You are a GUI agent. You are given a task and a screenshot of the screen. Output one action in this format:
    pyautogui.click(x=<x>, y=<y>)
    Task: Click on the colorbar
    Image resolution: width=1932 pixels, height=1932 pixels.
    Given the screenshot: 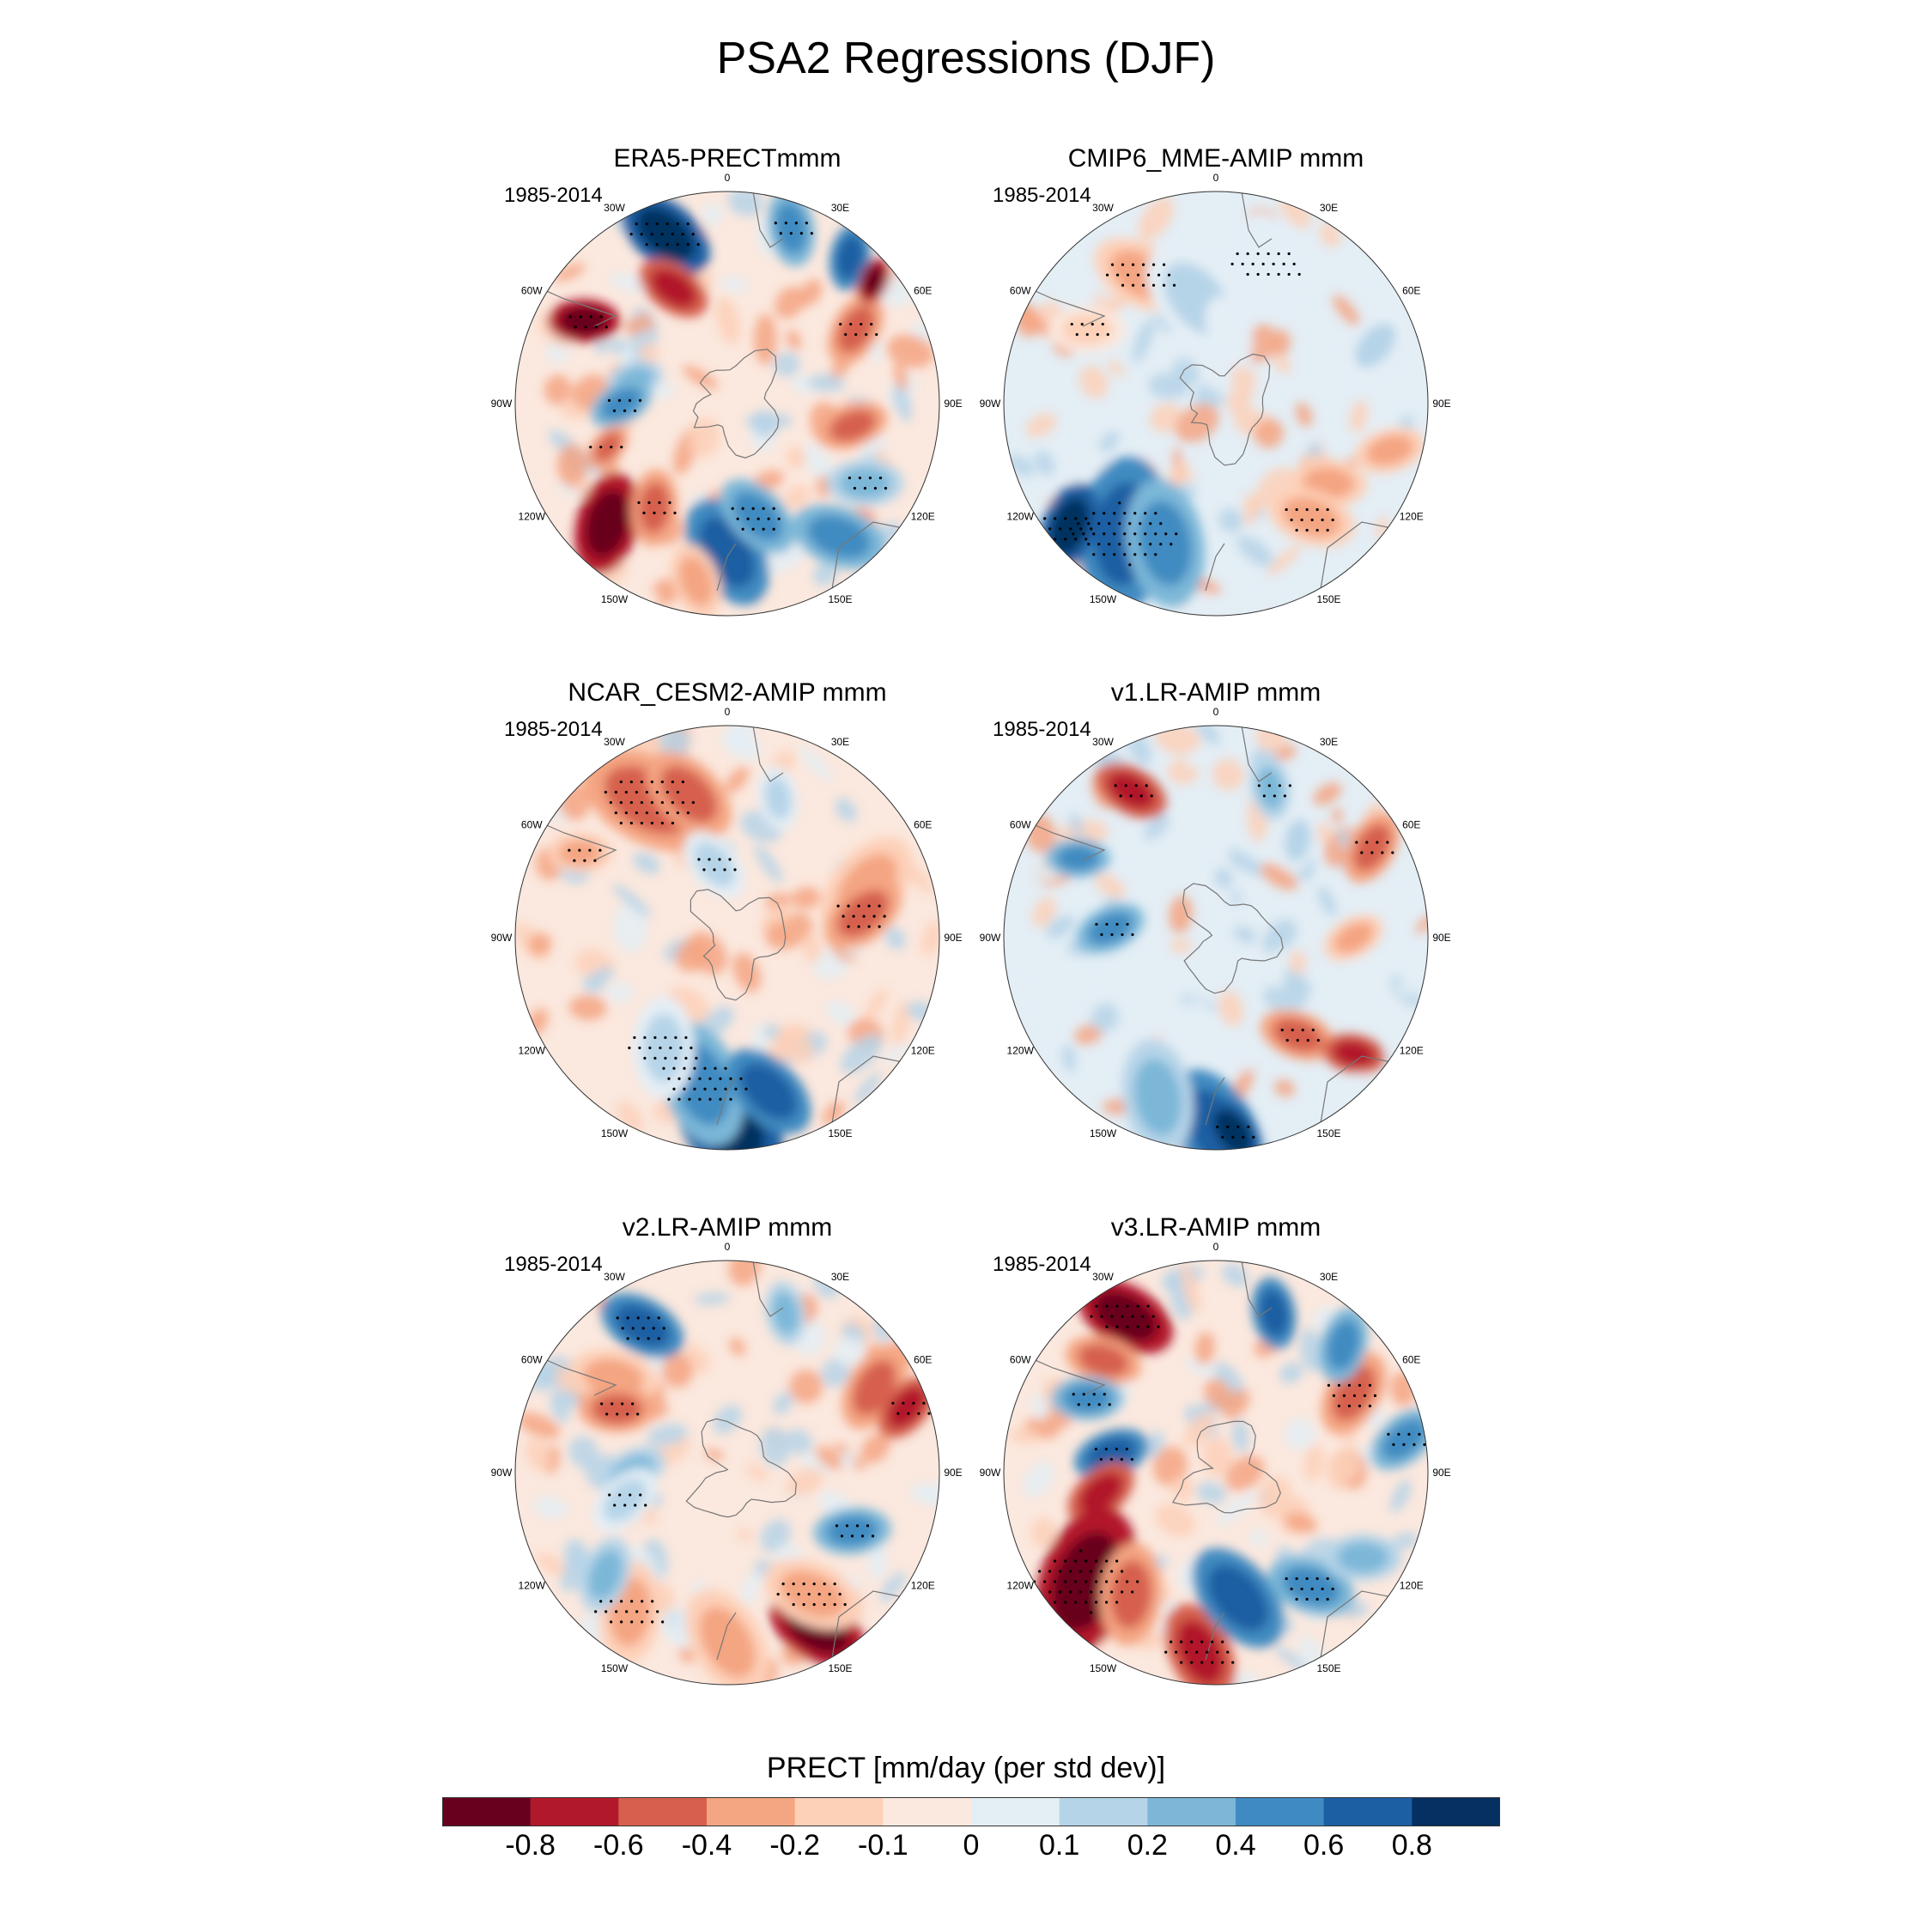 What is the action you would take?
    pyautogui.click(x=971, y=1812)
    